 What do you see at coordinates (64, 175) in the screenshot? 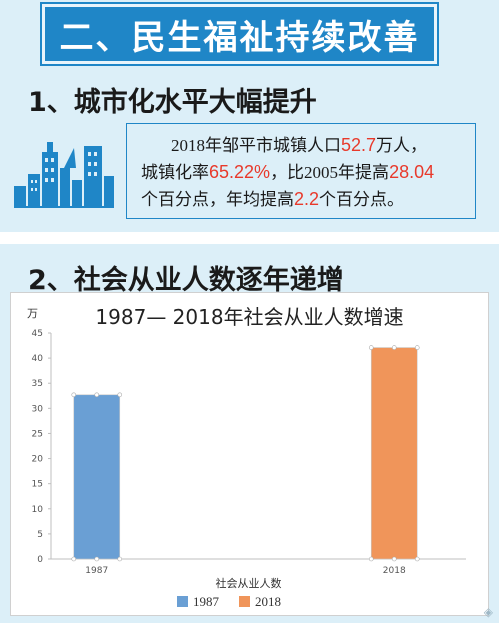
I see `city-skyline-icon` at bounding box center [64, 175].